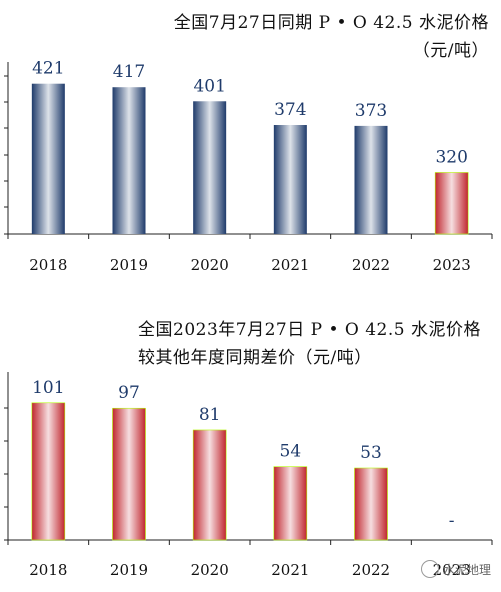 The height and width of the screenshot is (592, 501). What do you see at coordinates (309, 330) in the screenshot?
I see `chart-title-line-1: 全国2023年7月27日 P • O 42.5 水泥价格` at bounding box center [309, 330].